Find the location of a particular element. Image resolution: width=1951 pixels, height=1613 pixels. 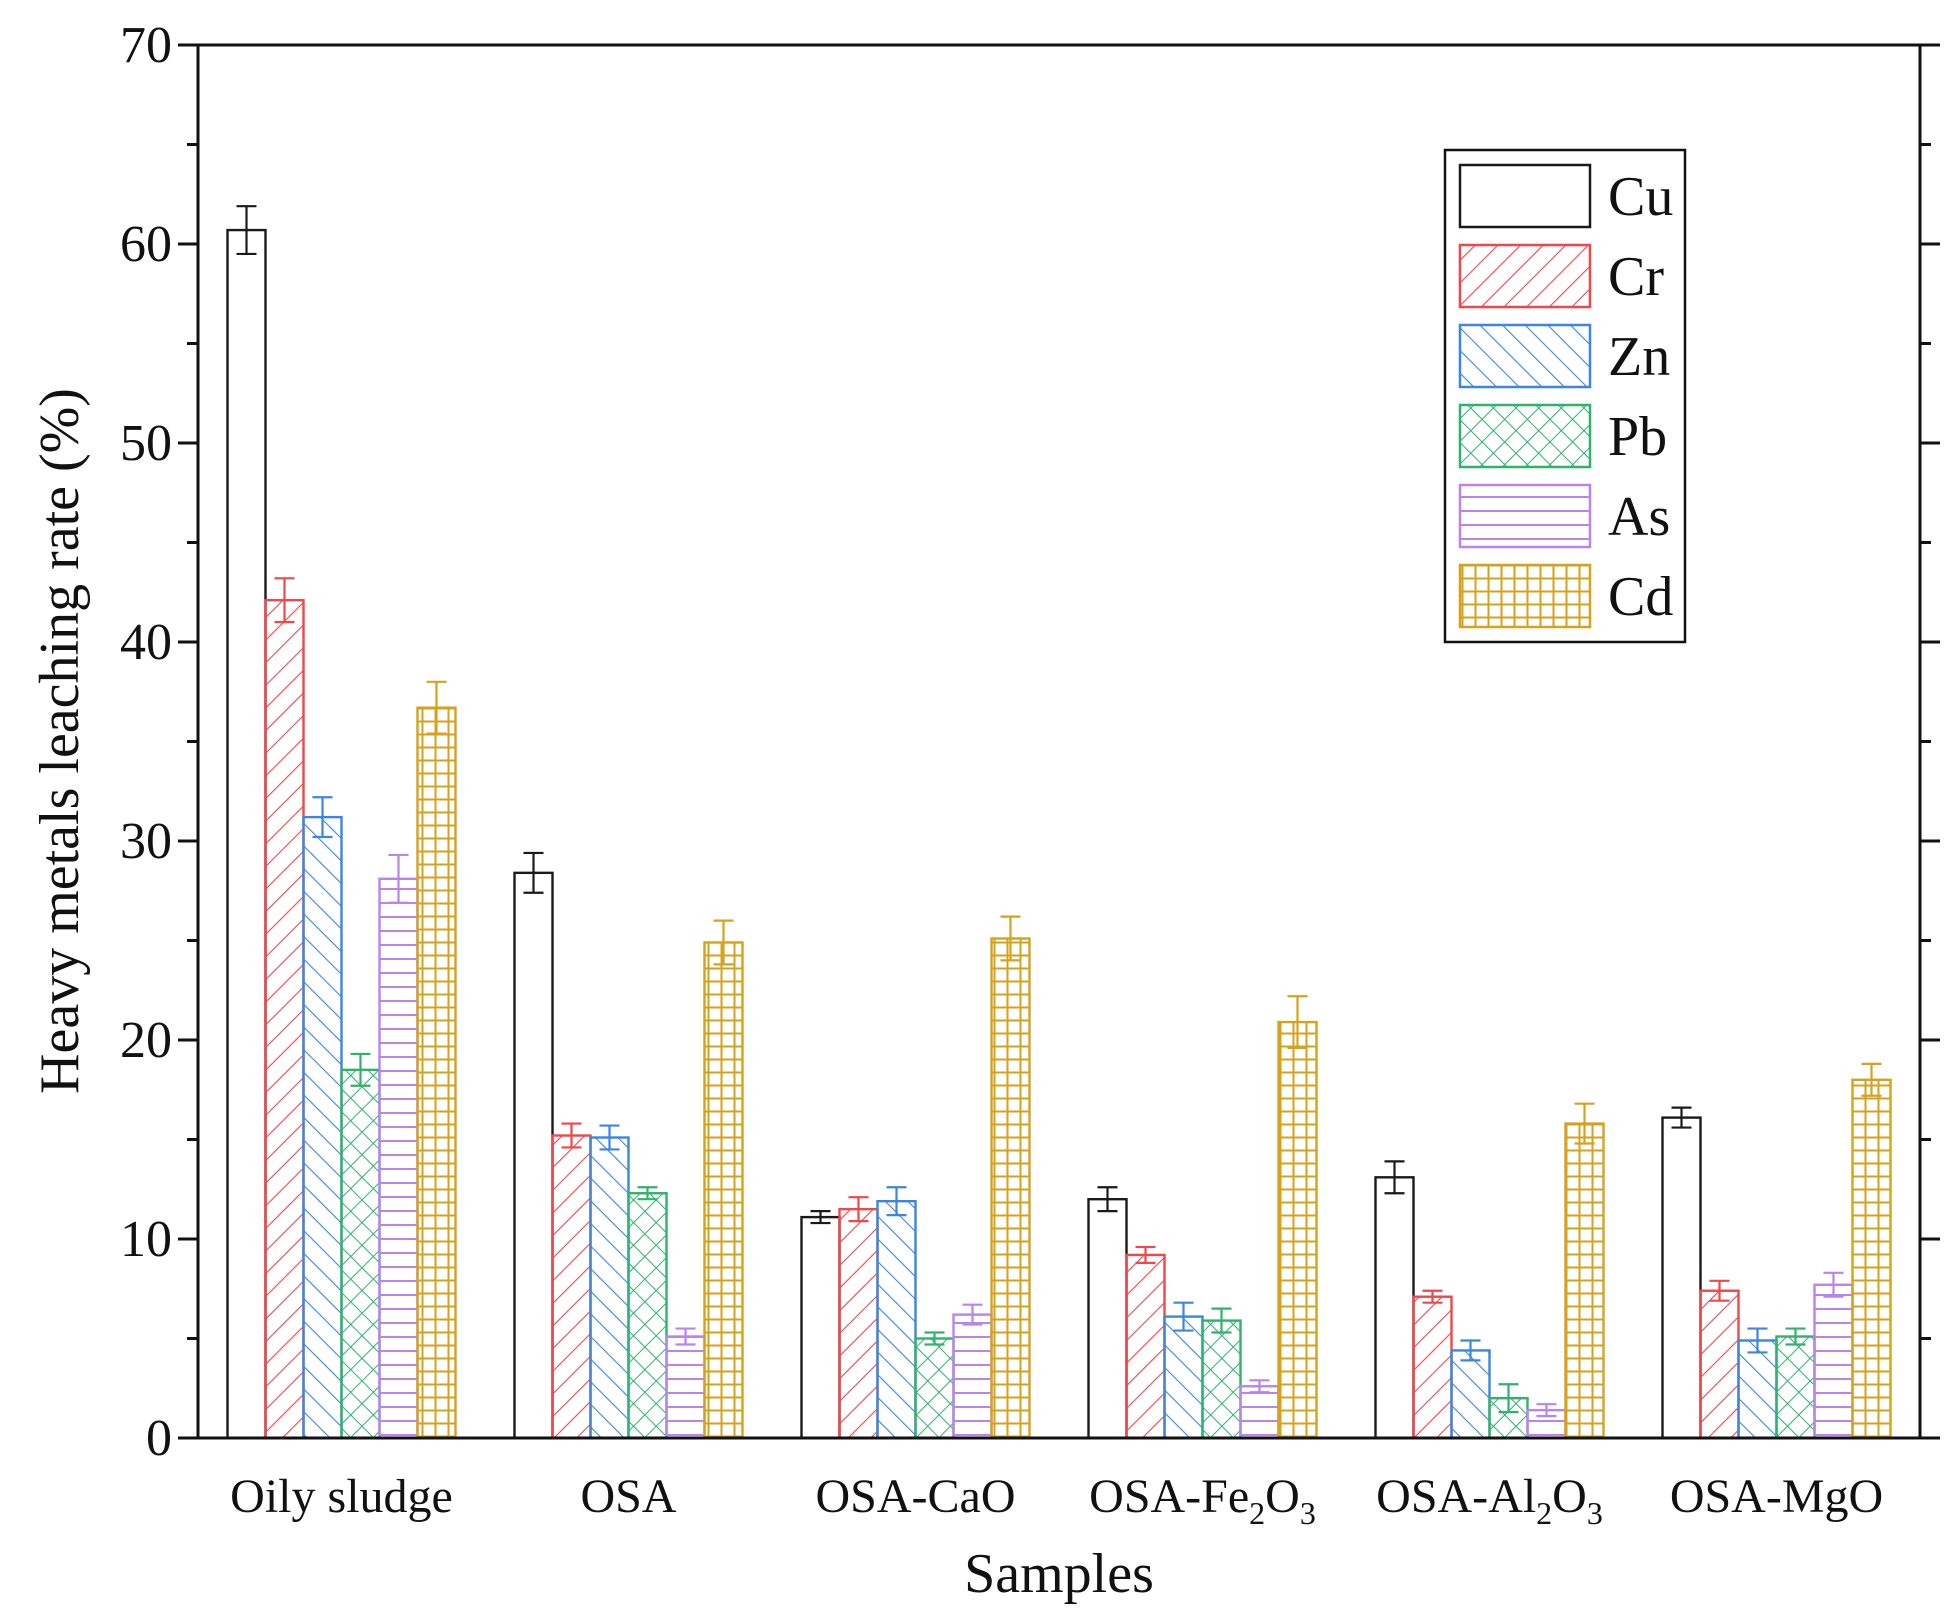

x-category-label: OSA-MgO is located at coordinates (1776, 1496).